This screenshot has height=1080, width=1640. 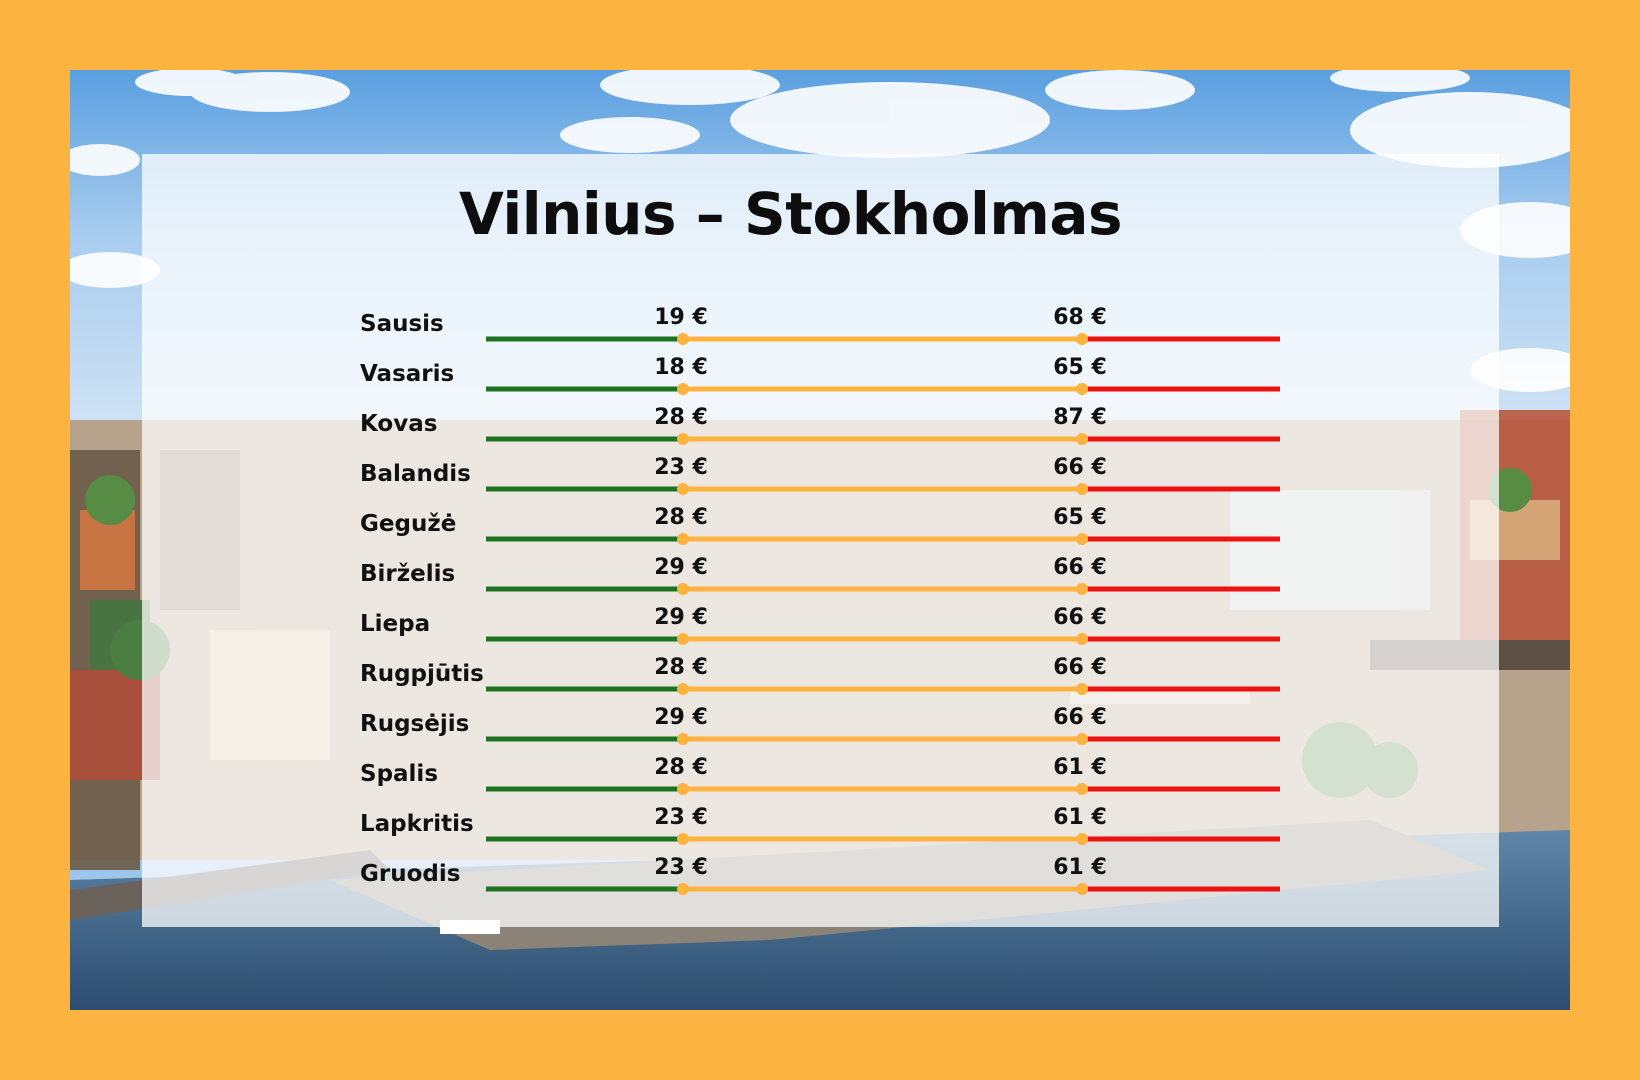 What do you see at coordinates (417, 824) in the screenshot?
I see `month-label: Lapkritis` at bounding box center [417, 824].